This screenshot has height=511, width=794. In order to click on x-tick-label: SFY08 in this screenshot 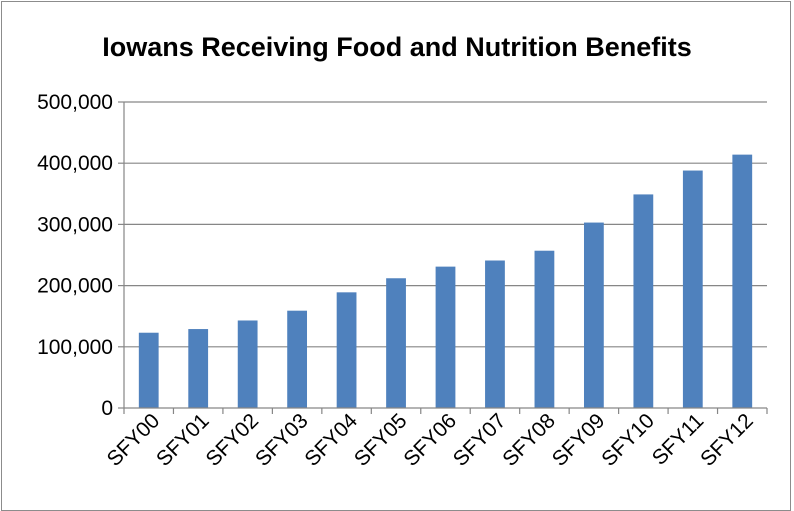, I will do `click(529, 440)`.